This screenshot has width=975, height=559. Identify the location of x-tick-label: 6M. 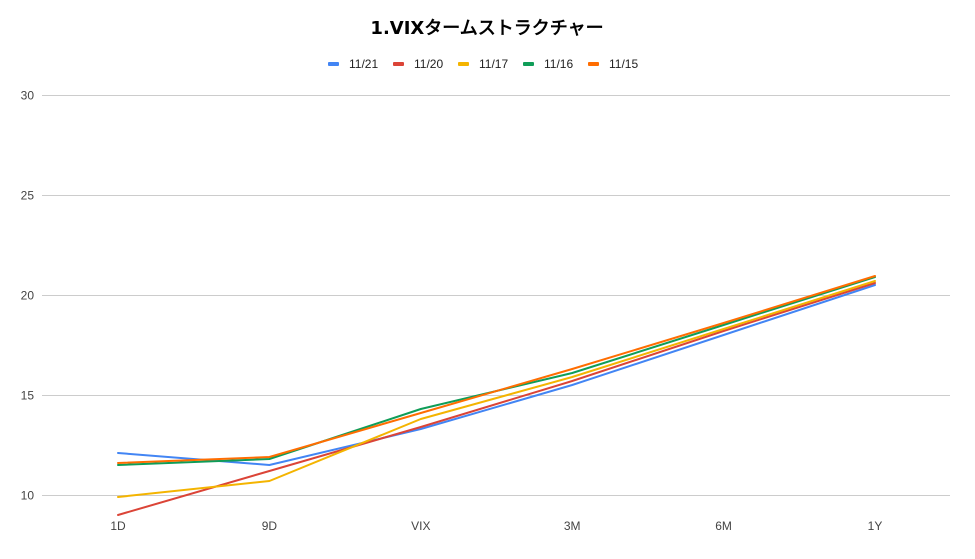
(723, 526).